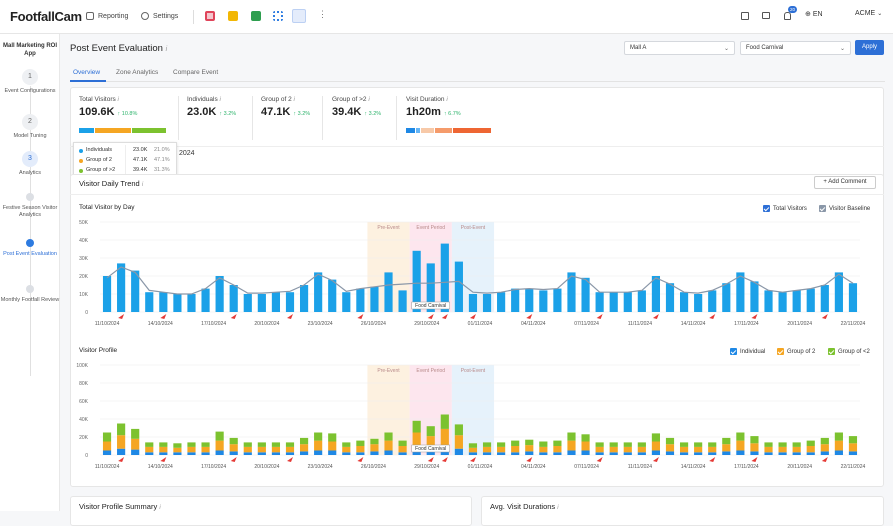 The image size is (893, 526). I want to click on tooltip-dot, so click(81, 161).